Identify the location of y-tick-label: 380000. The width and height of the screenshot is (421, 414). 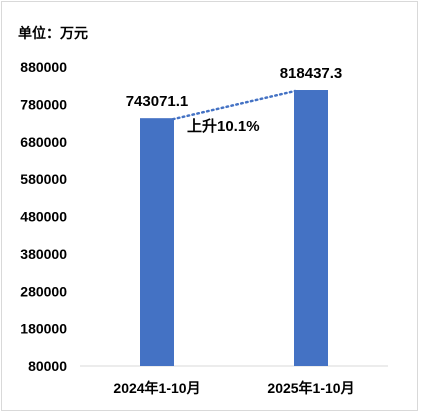
(43, 254).